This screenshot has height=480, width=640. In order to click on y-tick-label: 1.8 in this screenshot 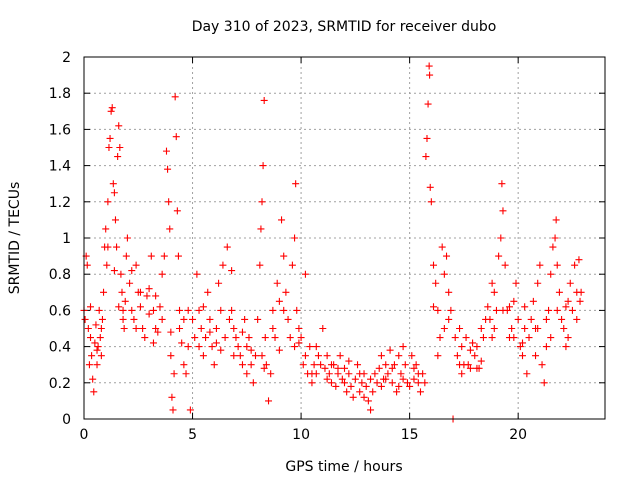, I will do `click(60, 94)`.